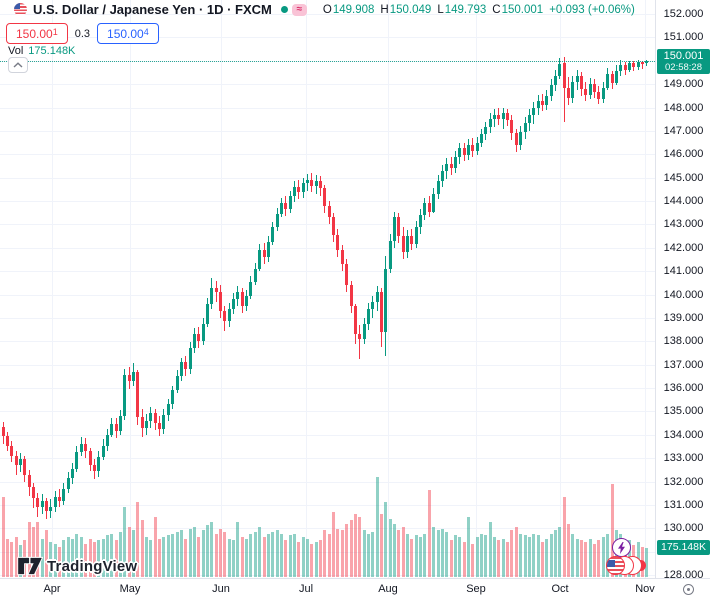  Describe the element at coordinates (621, 547) in the screenshot. I see `economic-events-lightning-icon` at that location.